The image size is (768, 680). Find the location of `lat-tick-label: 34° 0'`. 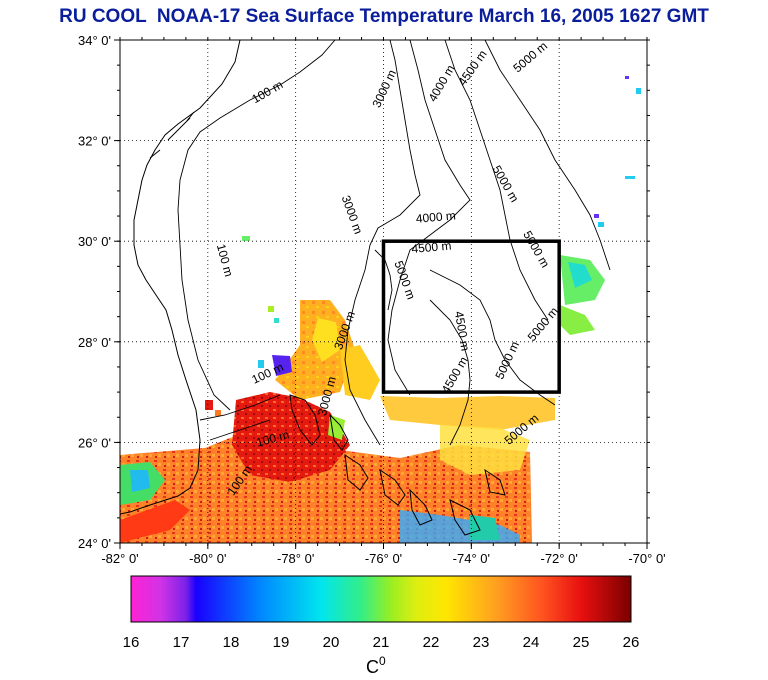

lat-tick-label: 34° 0' is located at coordinates (94, 40).